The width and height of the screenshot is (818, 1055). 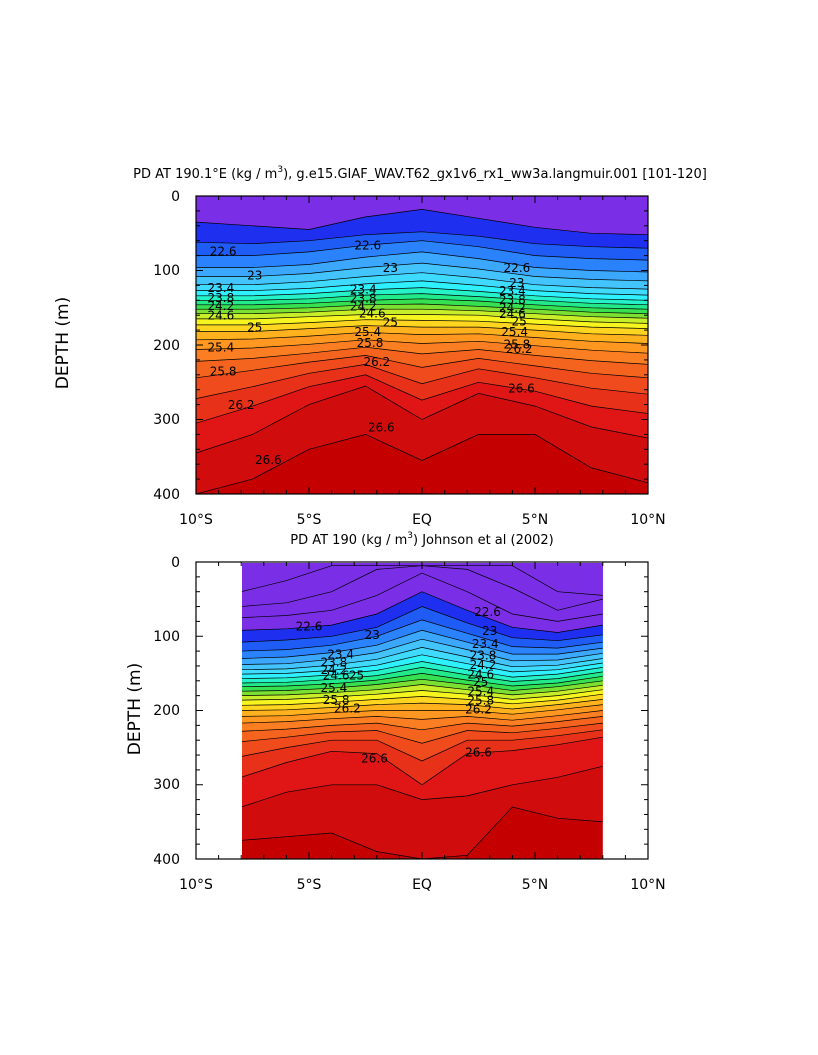 I want to click on contour-label: 24.6, so click(x=221, y=316).